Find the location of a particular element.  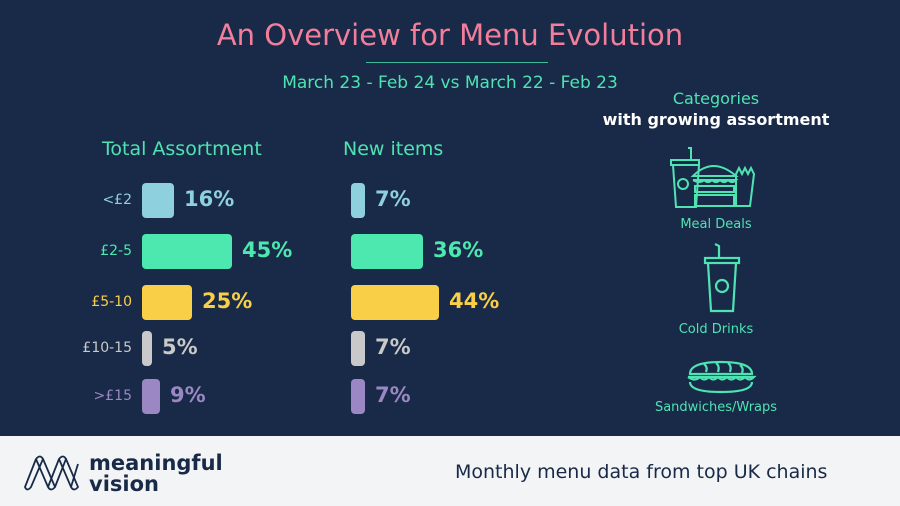

data-label: 36% is located at coordinates (458, 250).